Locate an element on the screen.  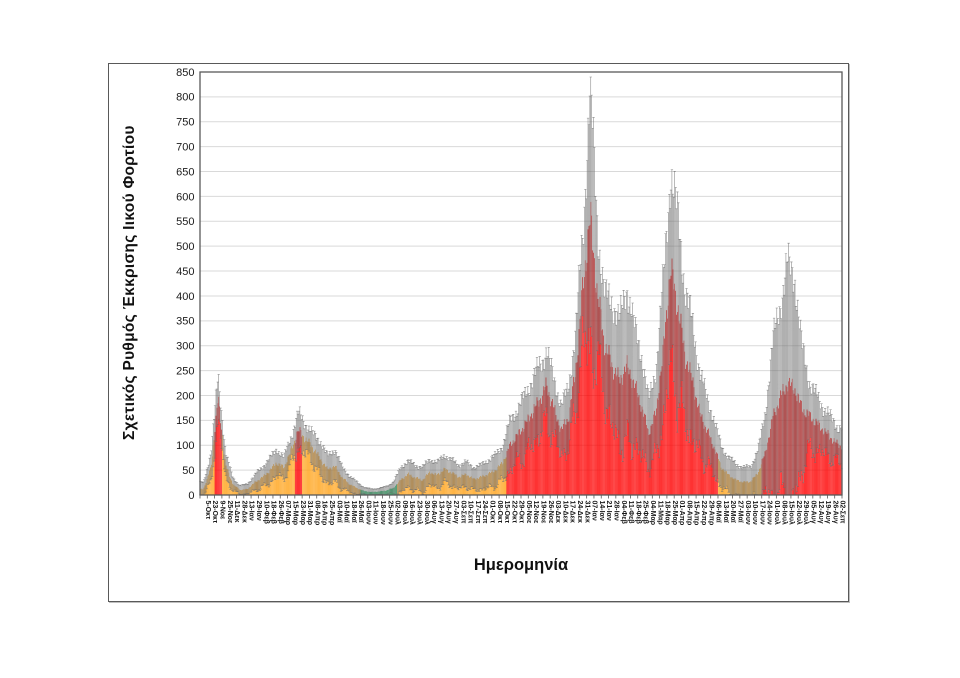
x-axis-title: Ημερομηνία is located at coordinates (521, 565).